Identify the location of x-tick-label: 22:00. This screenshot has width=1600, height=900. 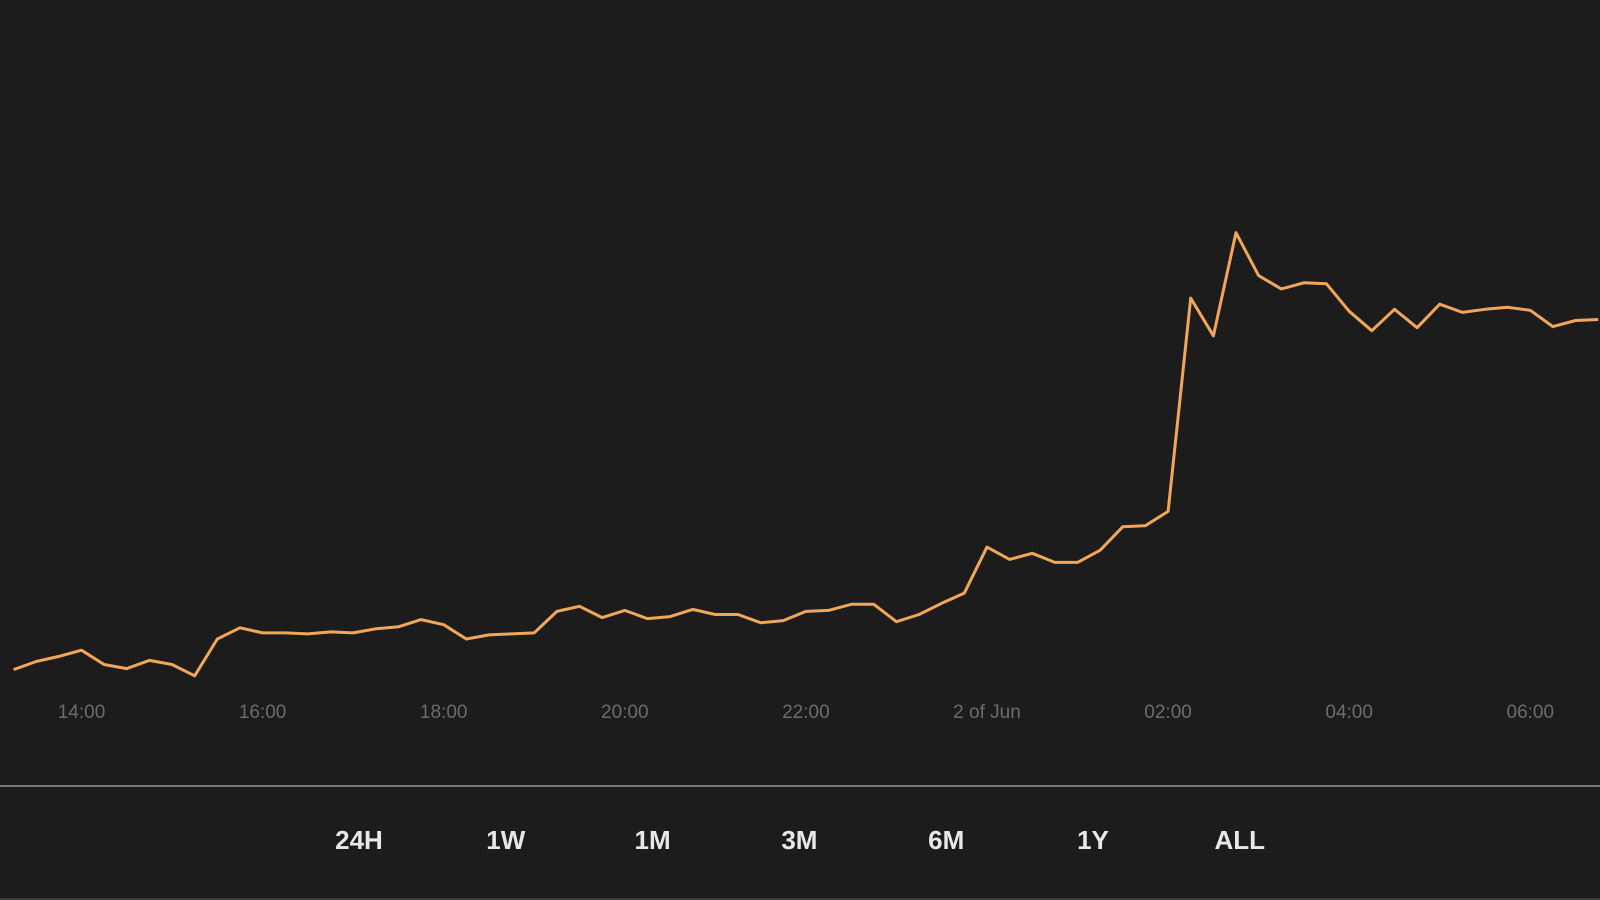
(806, 712).